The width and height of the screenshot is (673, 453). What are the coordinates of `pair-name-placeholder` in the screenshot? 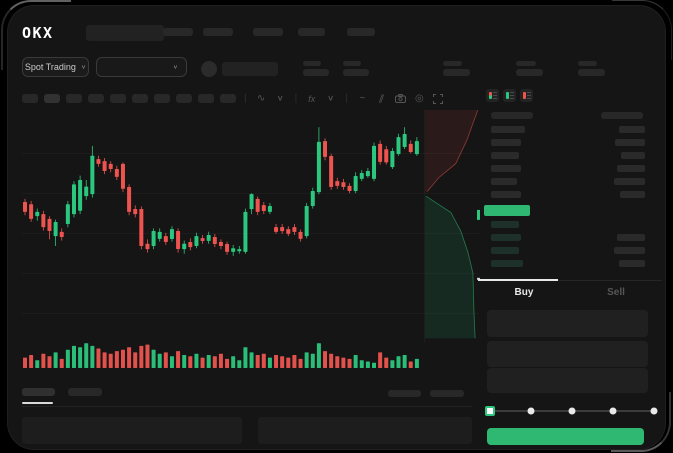 It's located at (250, 69).